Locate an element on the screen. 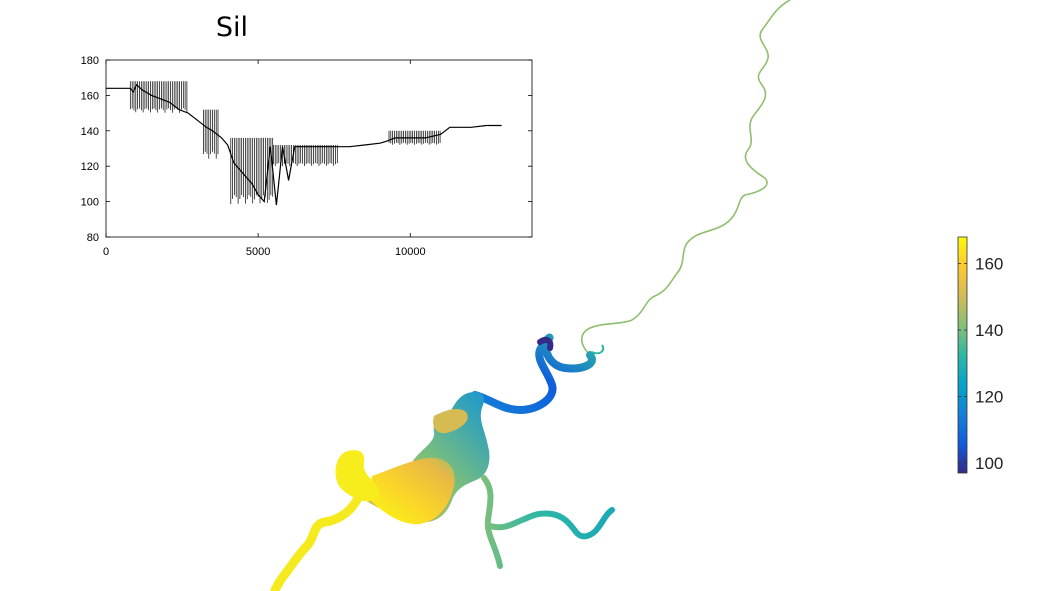 The width and height of the screenshot is (1063, 591). y-tick-label: 180 is located at coordinates (90, 61).